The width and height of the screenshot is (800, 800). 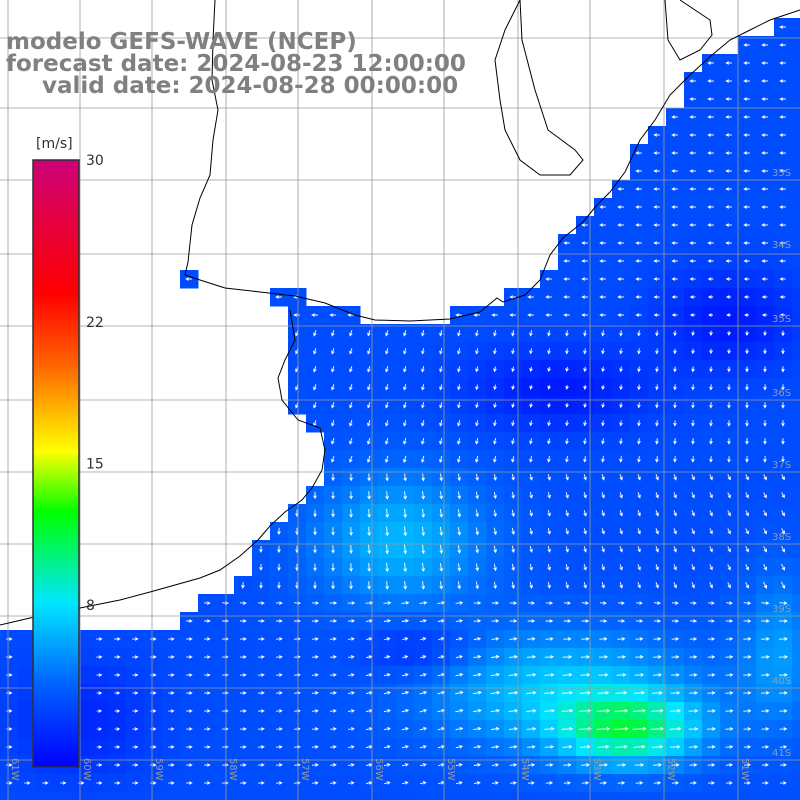 I want to click on lon-label: 60W, so click(x=86, y=769).